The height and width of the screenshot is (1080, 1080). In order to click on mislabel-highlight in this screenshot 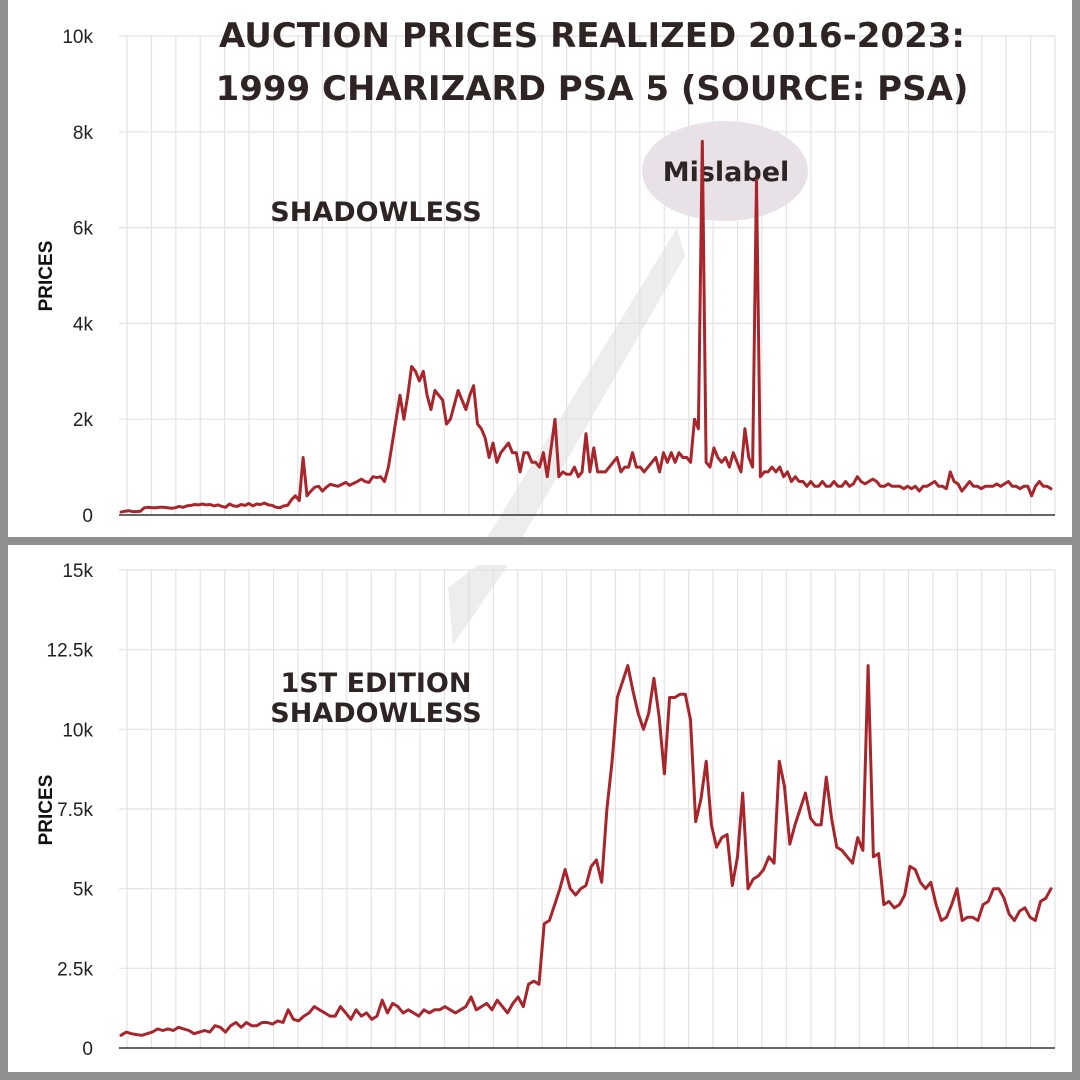, I will do `click(725, 171)`.